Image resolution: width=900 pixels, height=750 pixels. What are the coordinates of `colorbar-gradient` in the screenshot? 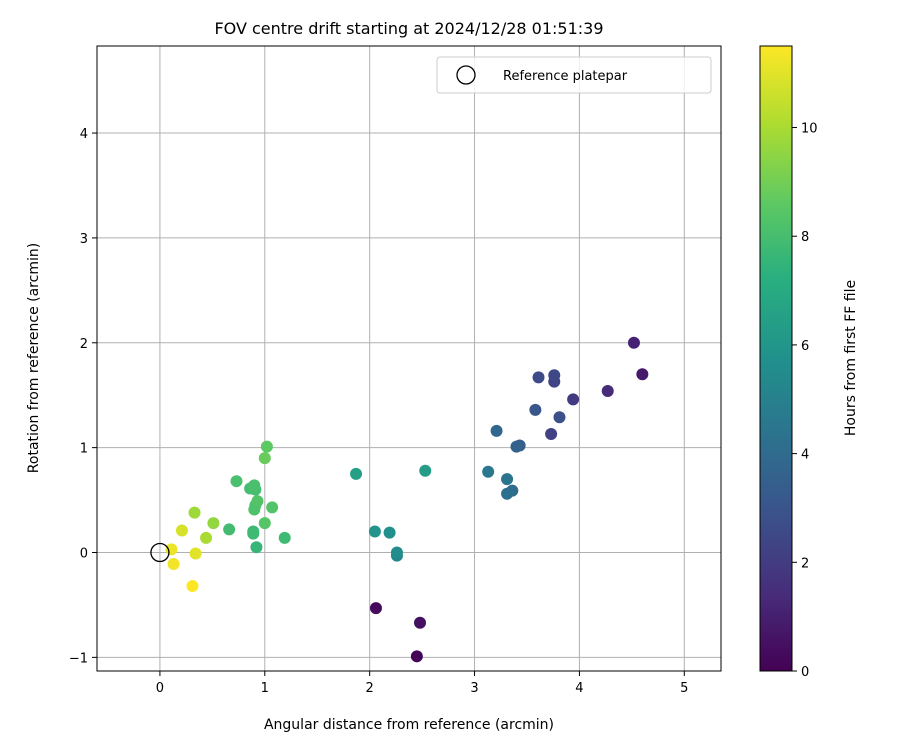 It's located at (776, 358).